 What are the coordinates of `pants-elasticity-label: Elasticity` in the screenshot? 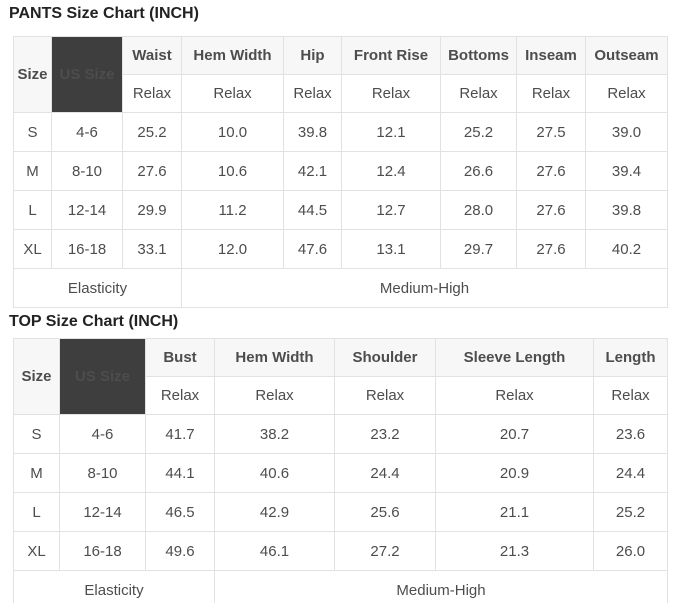 It's located at (97, 288).